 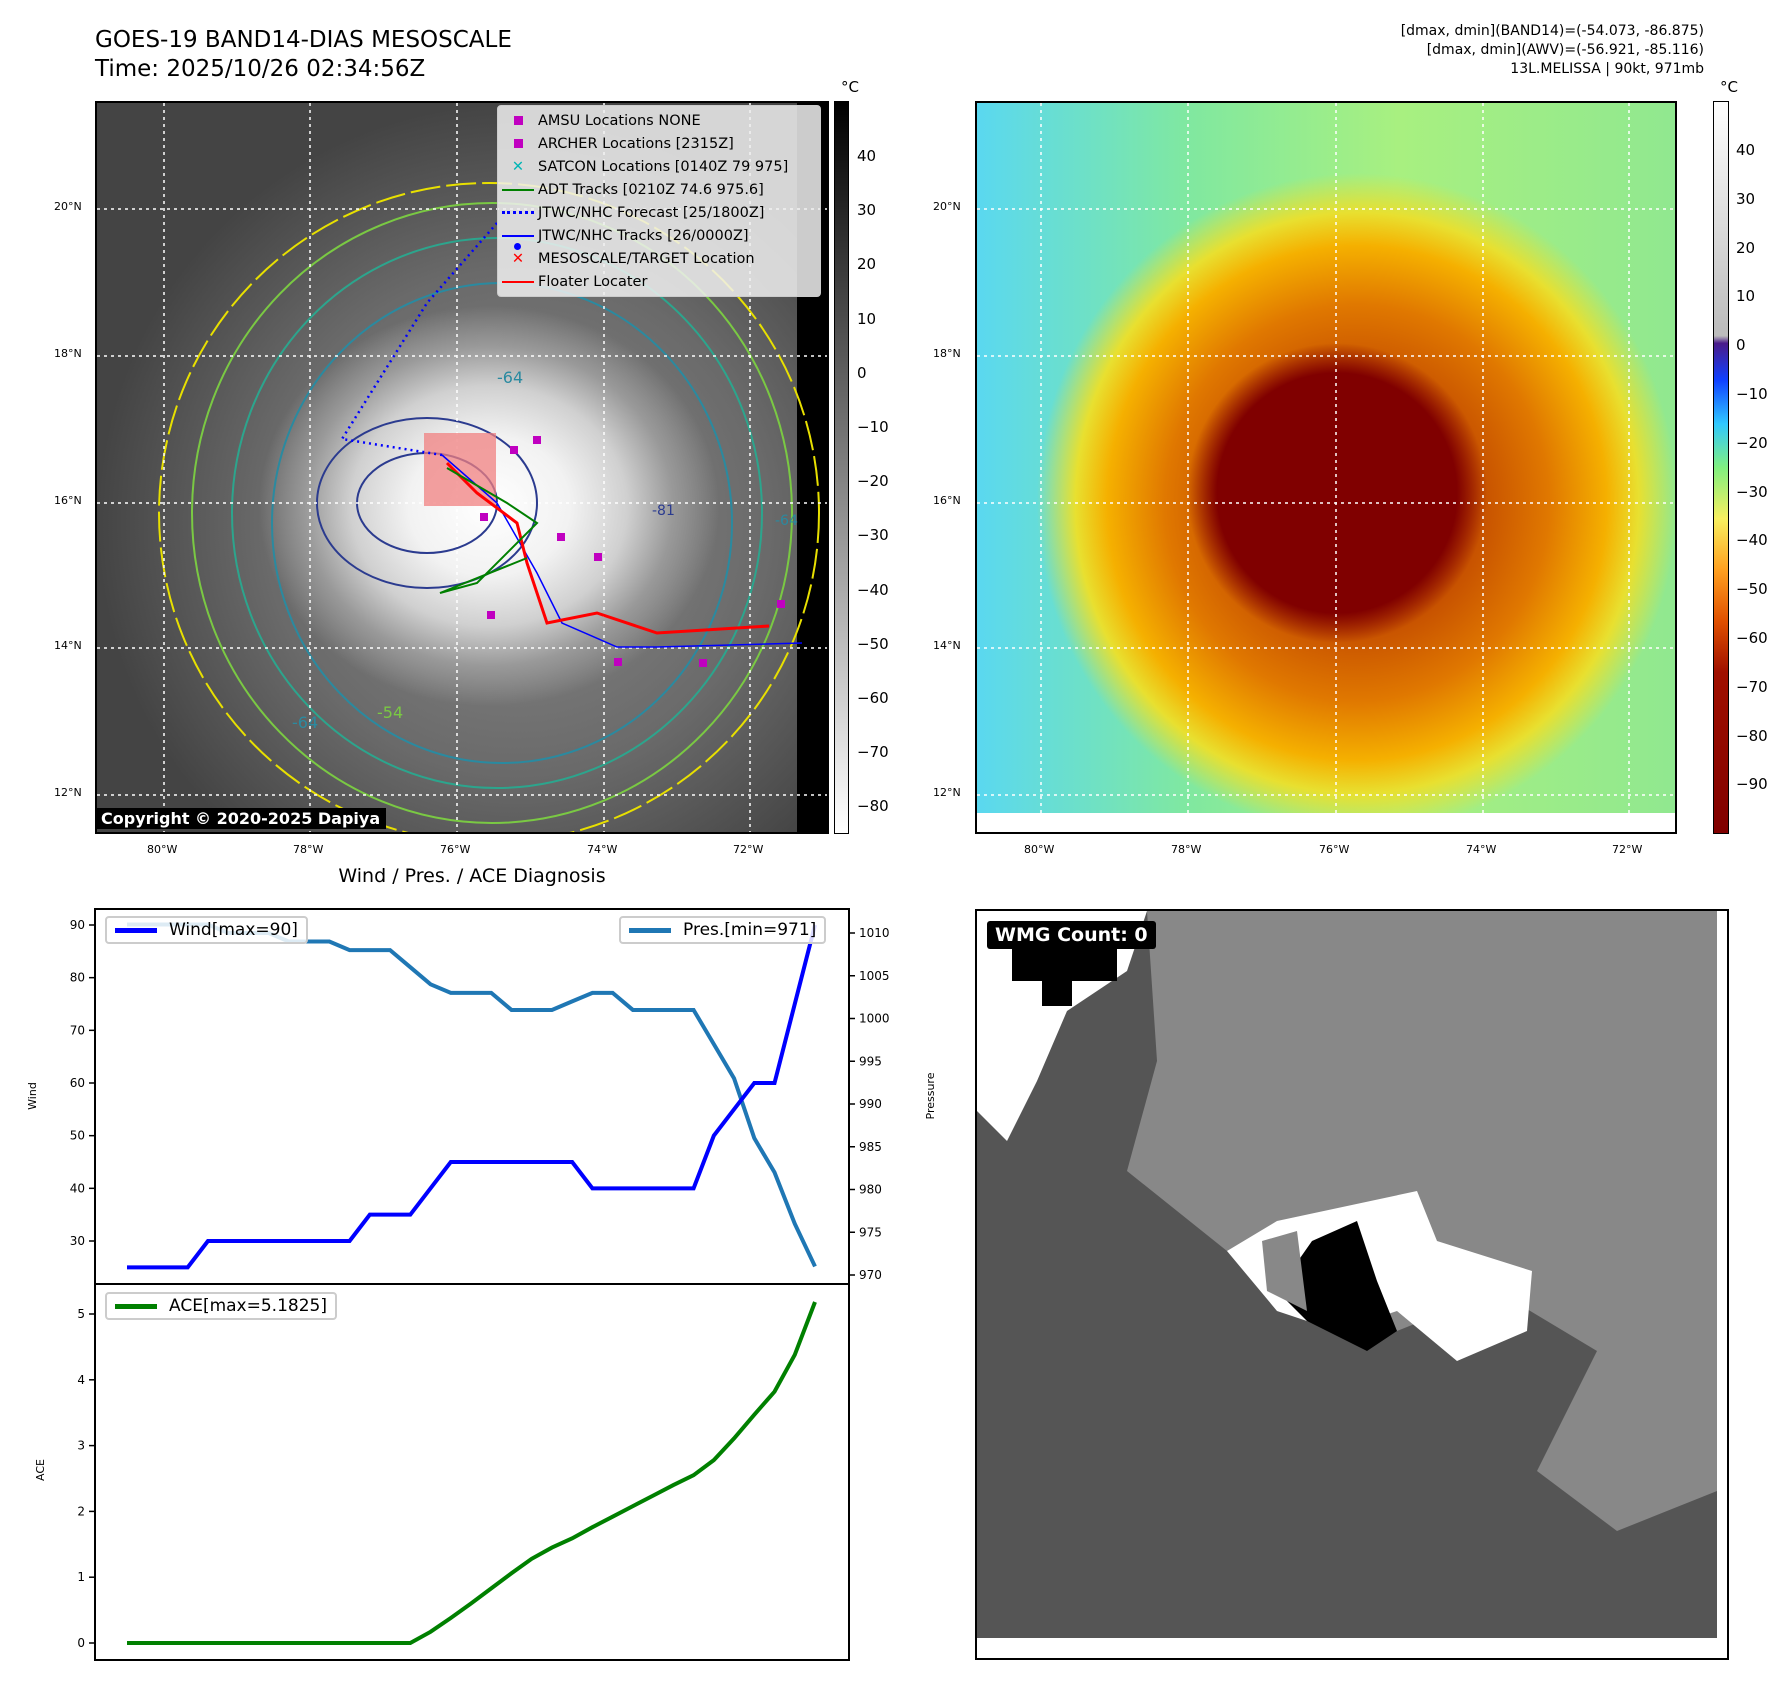 What do you see at coordinates (1071, 935) in the screenshot?
I see `wmg-count-label: WMG Count: 0` at bounding box center [1071, 935].